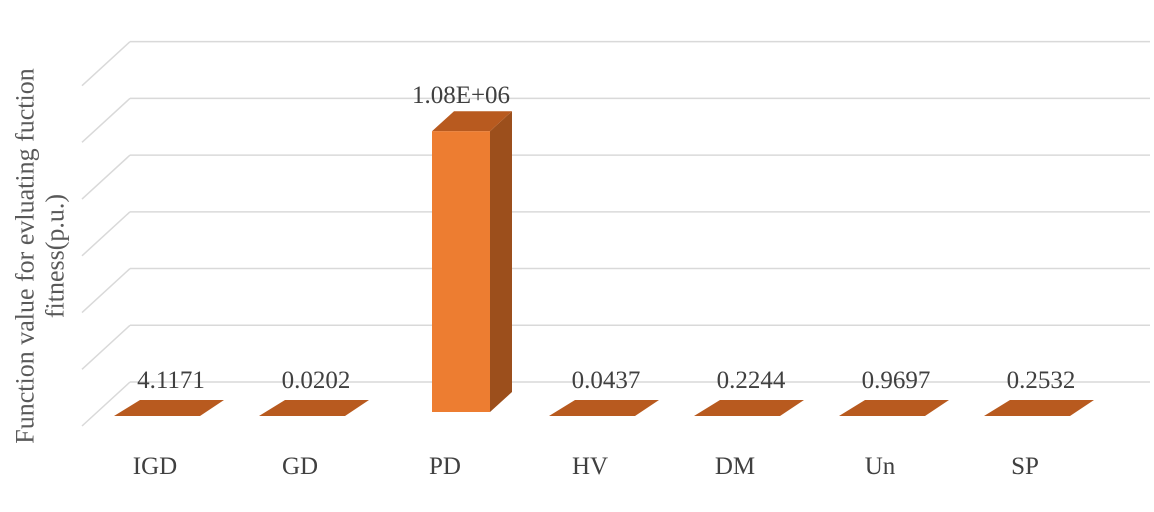 The width and height of the screenshot is (1154, 512). I want to click on bar-pd, so click(461, 271).